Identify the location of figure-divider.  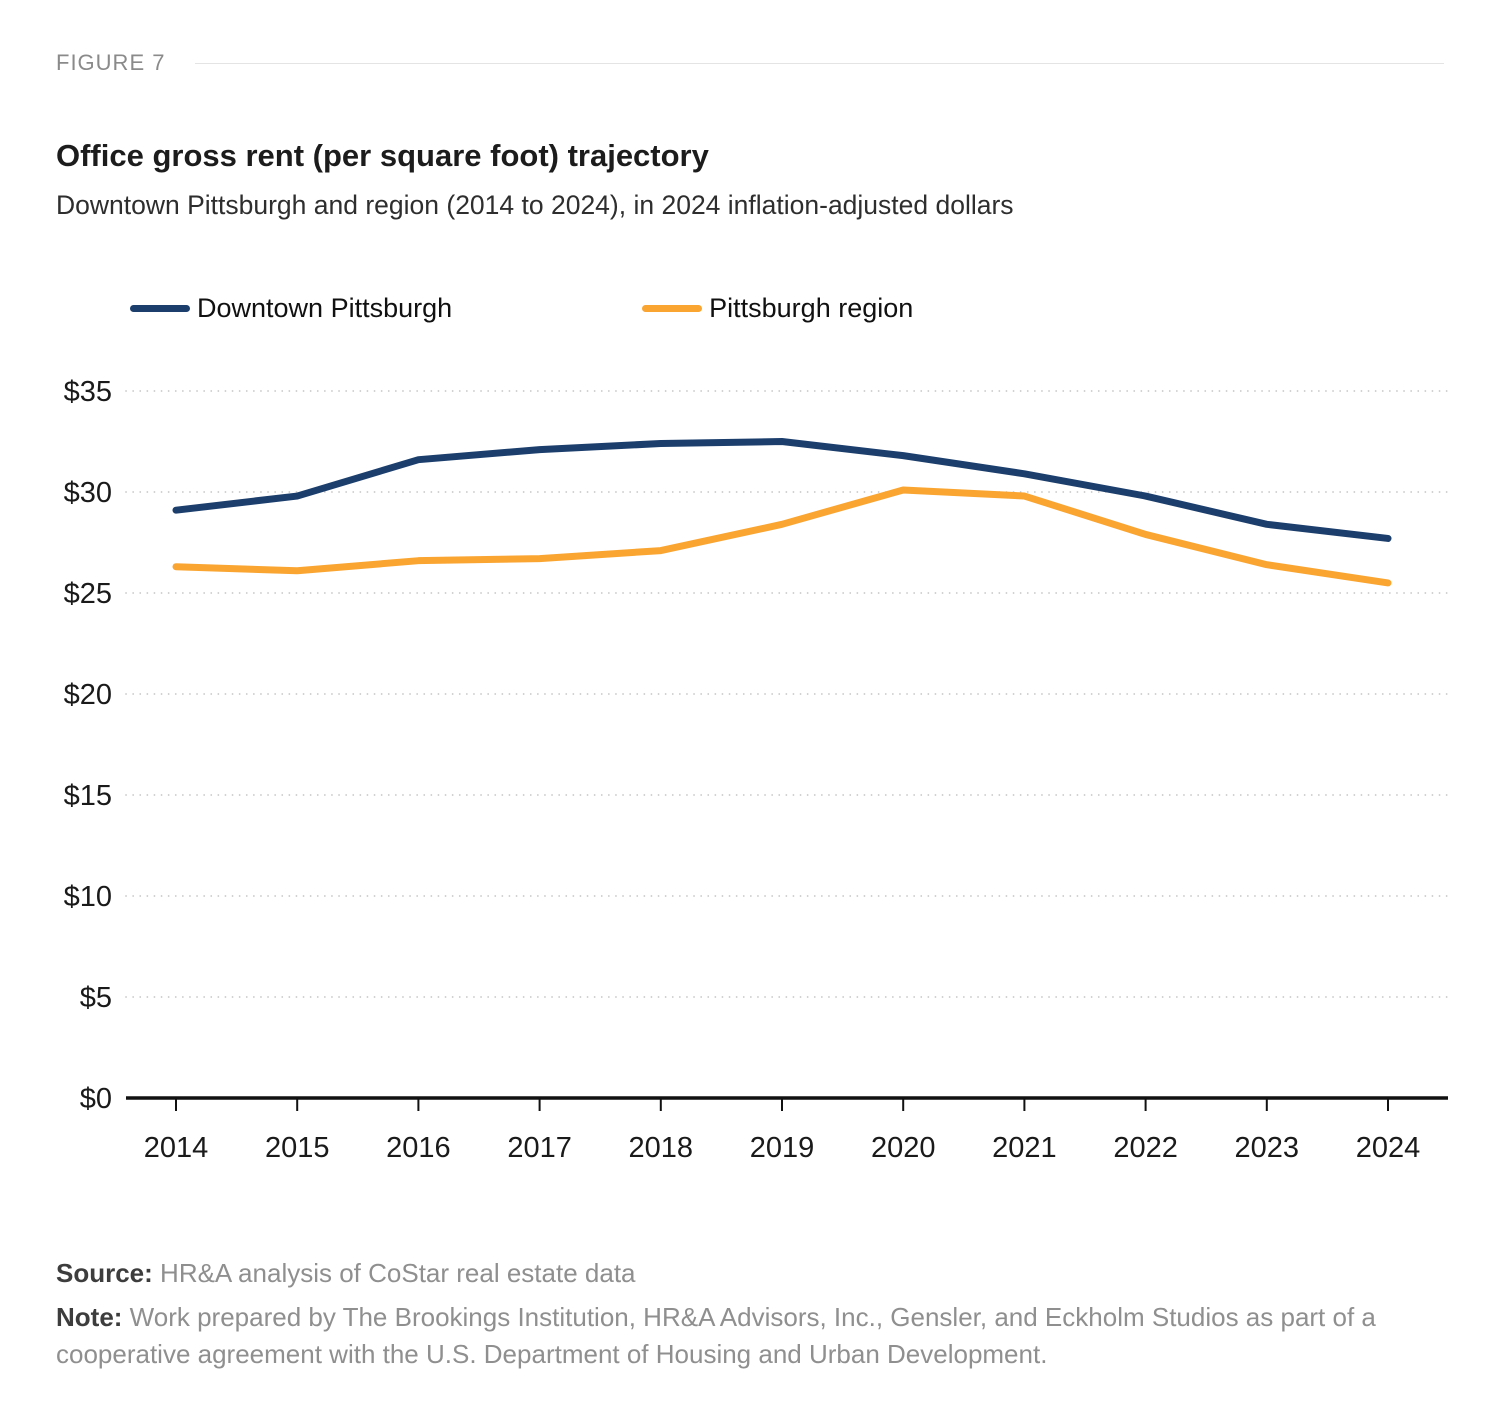
(819, 63).